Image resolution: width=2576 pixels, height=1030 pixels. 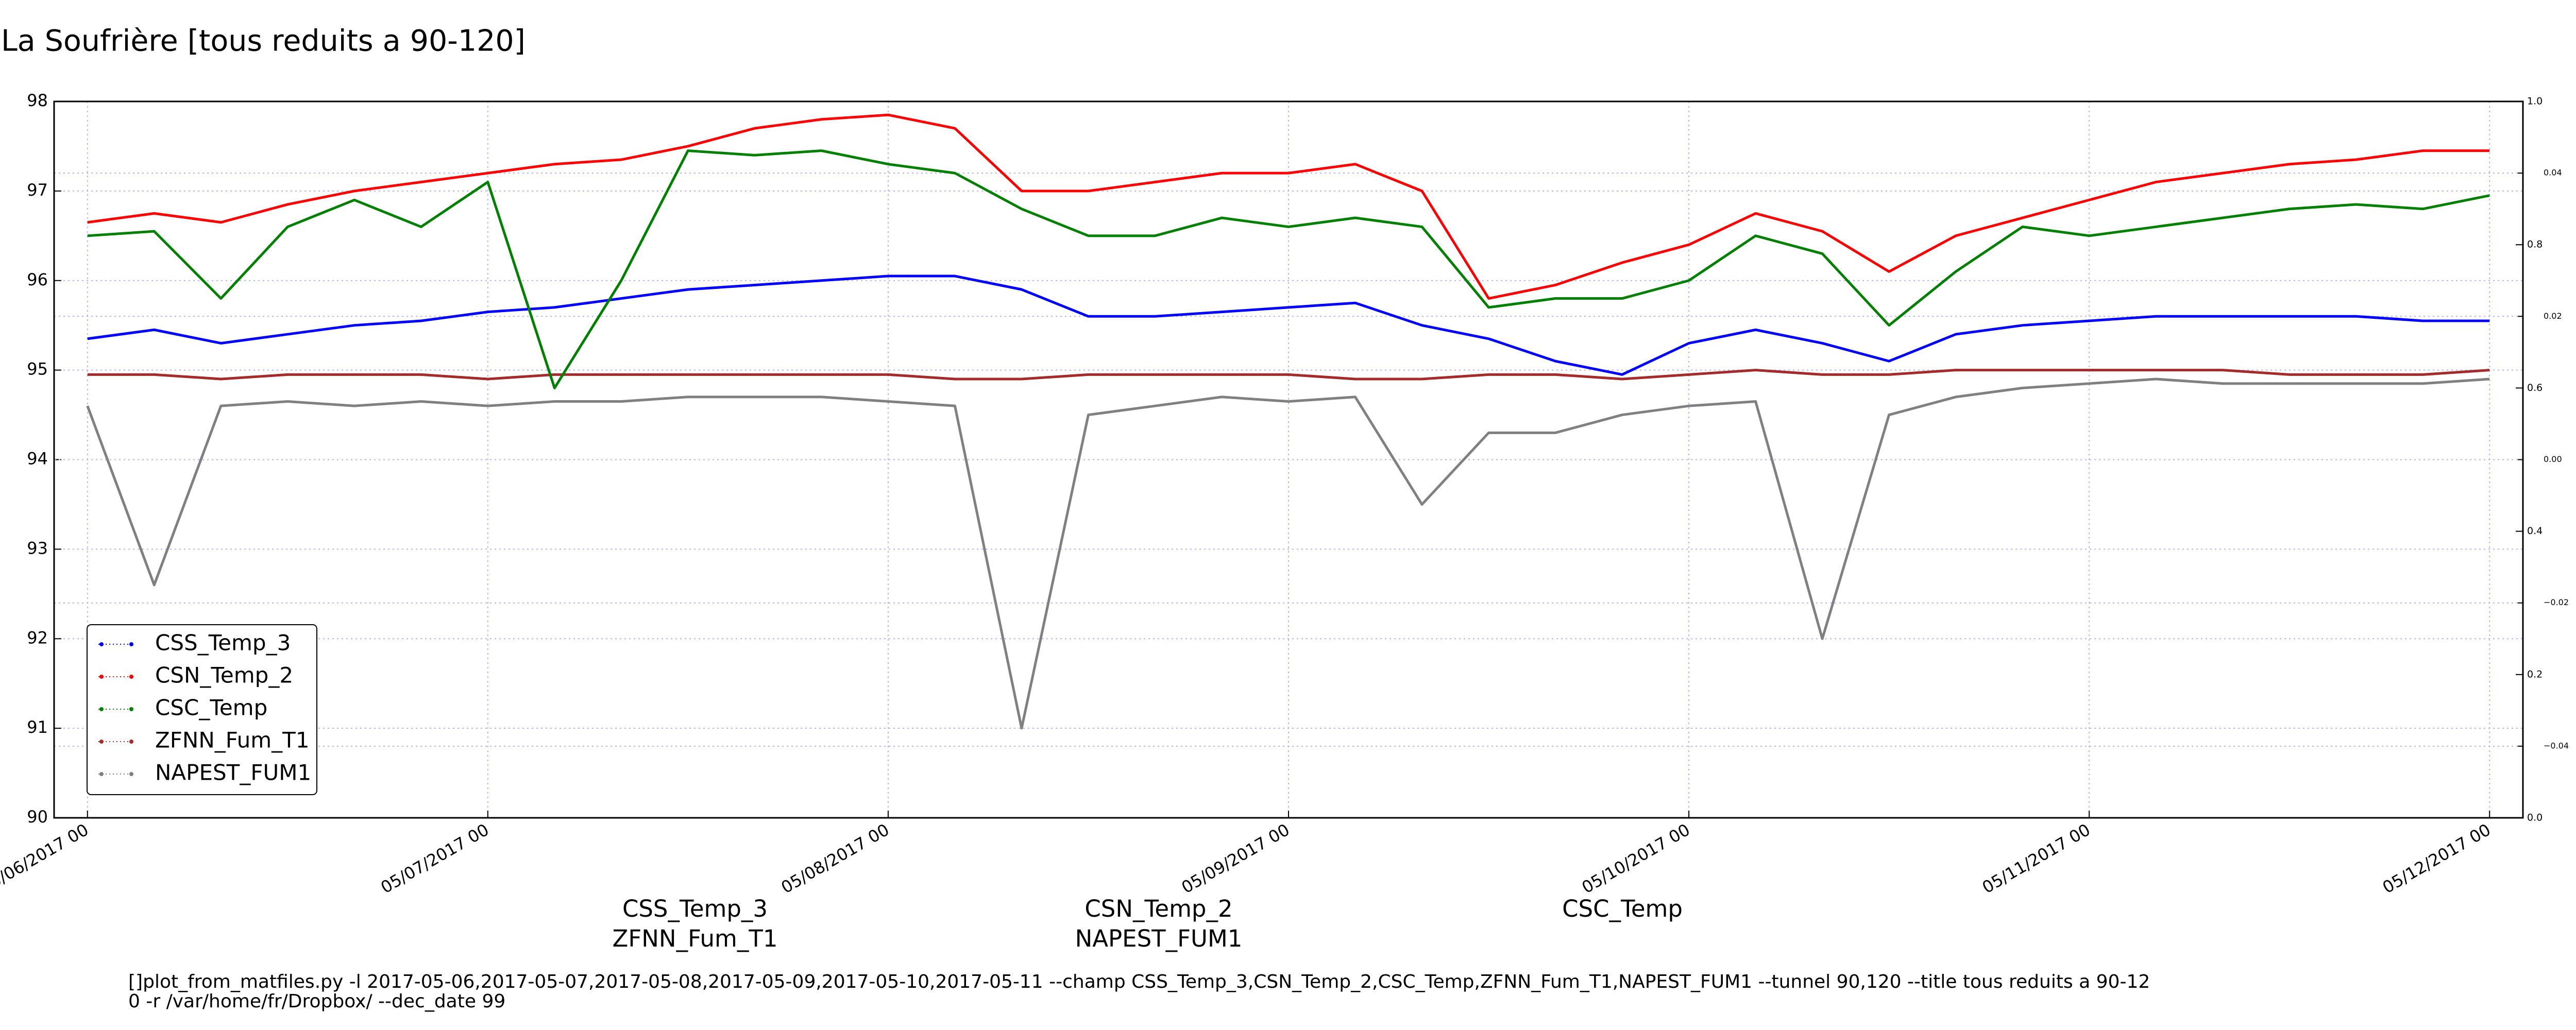 I want to click on x-tick-label: 05/12/2017 00, so click(x=2436, y=859).